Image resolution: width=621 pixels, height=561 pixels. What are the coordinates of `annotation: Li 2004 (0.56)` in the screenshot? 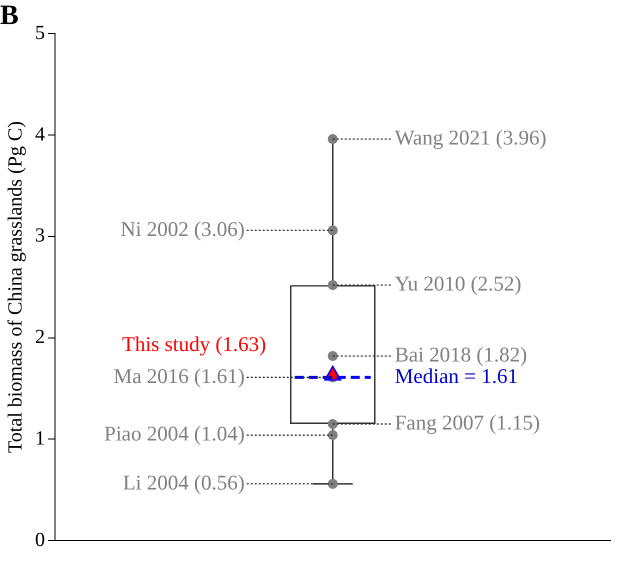 It's located at (183, 482).